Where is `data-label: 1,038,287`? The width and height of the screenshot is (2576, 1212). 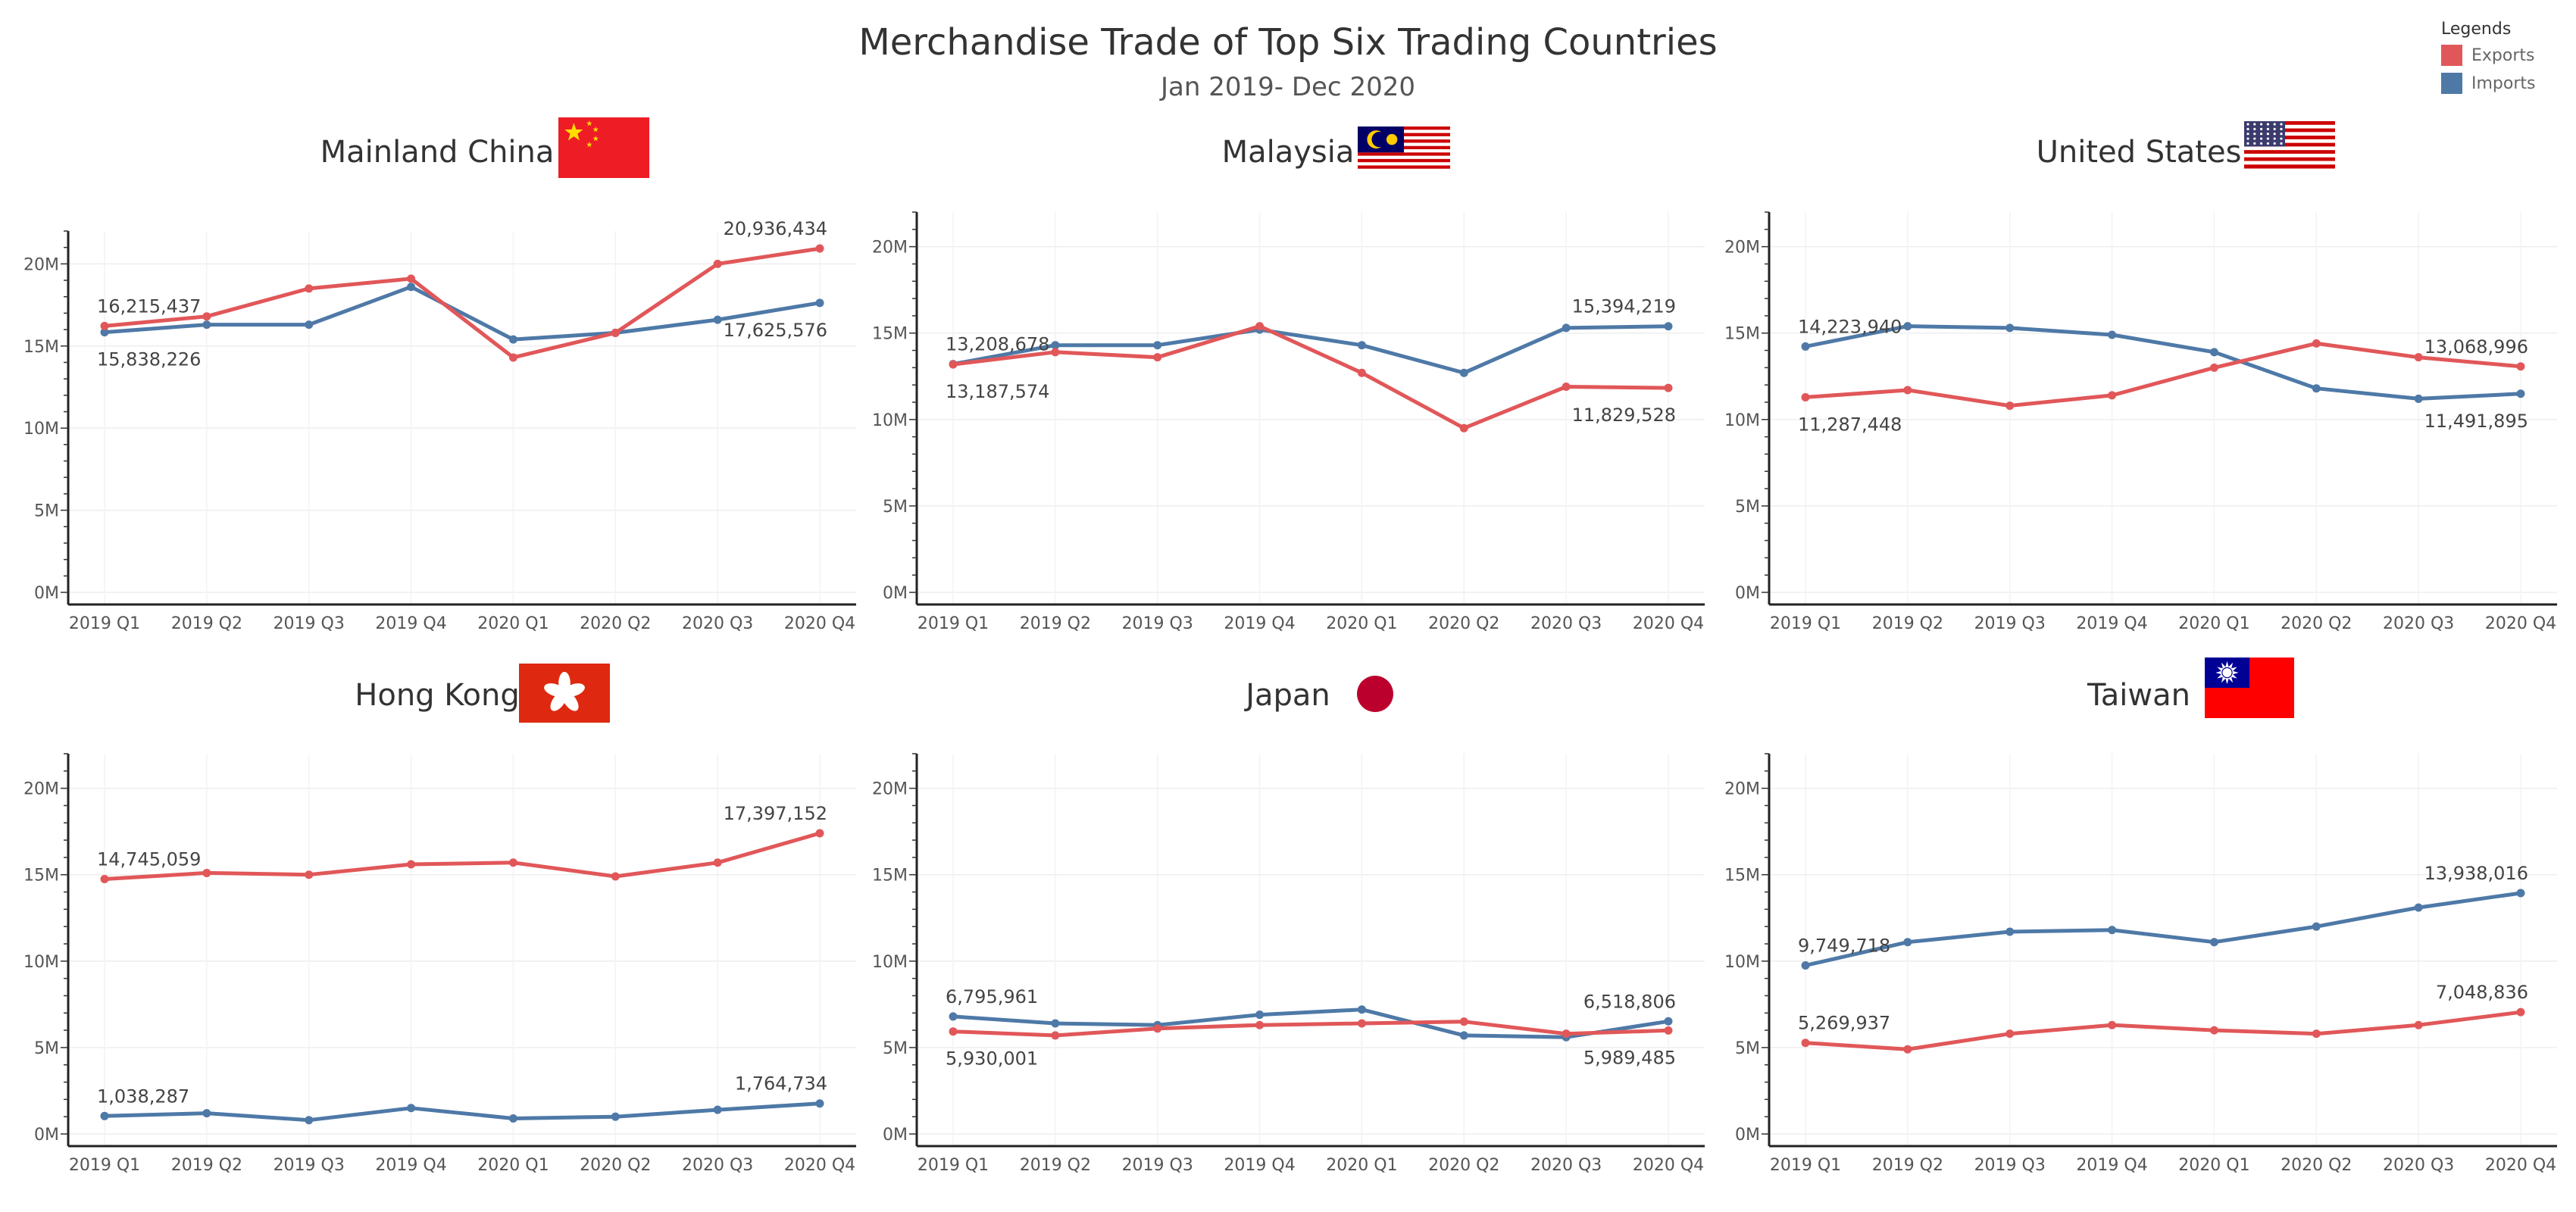 data-label: 1,038,287 is located at coordinates (143, 1096).